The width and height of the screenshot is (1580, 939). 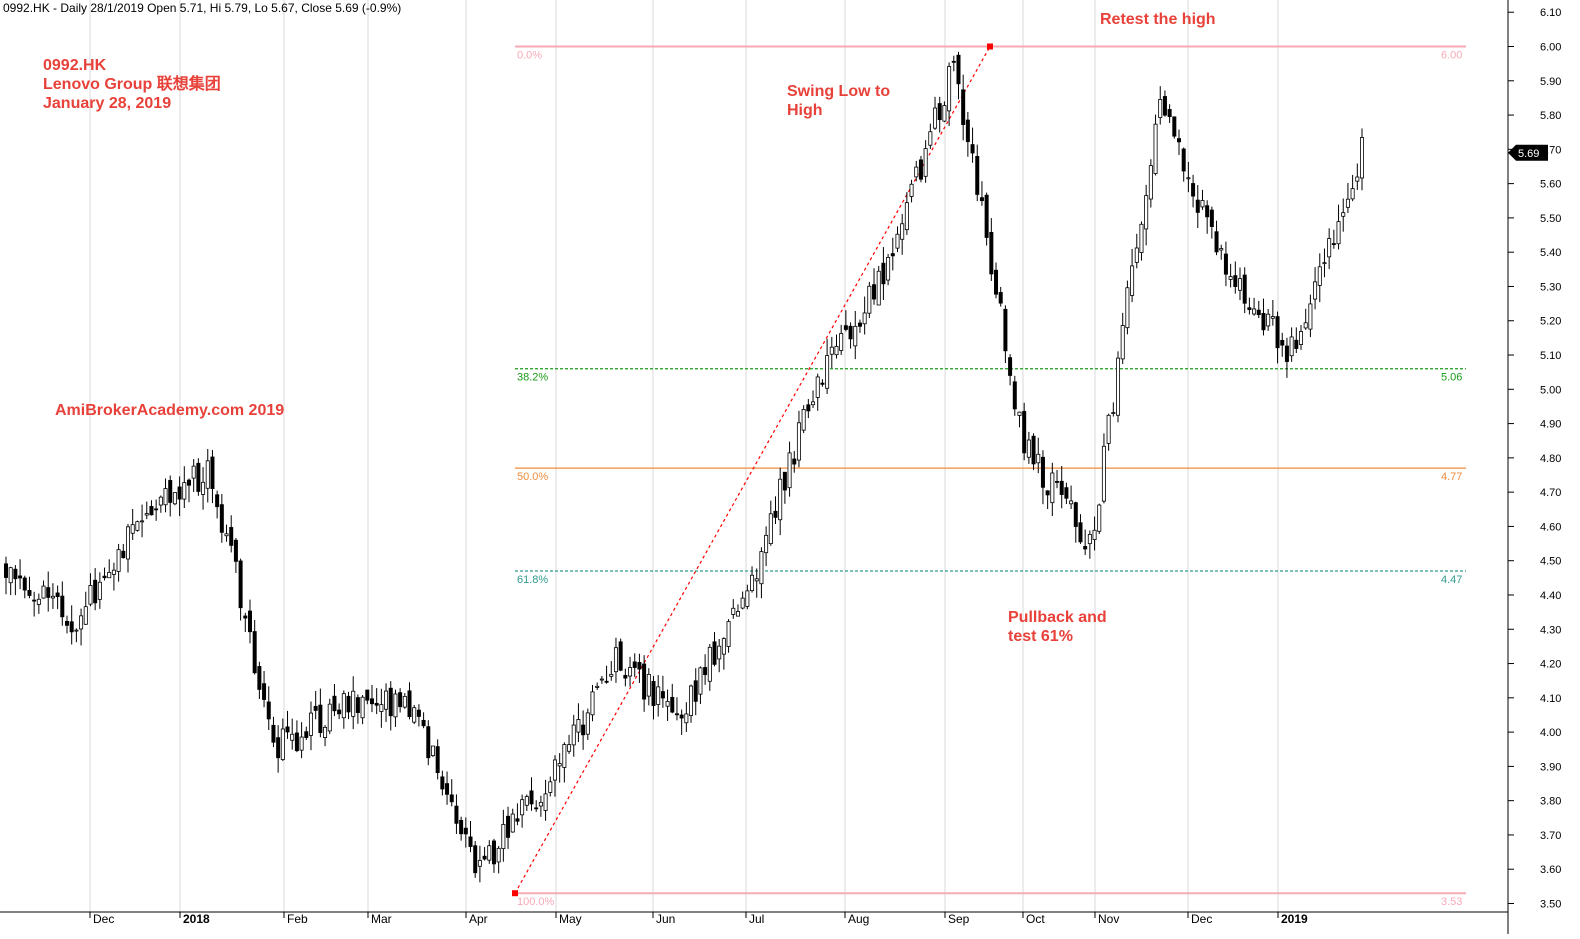 I want to click on x-tick-label: Feb, so click(x=297, y=919).